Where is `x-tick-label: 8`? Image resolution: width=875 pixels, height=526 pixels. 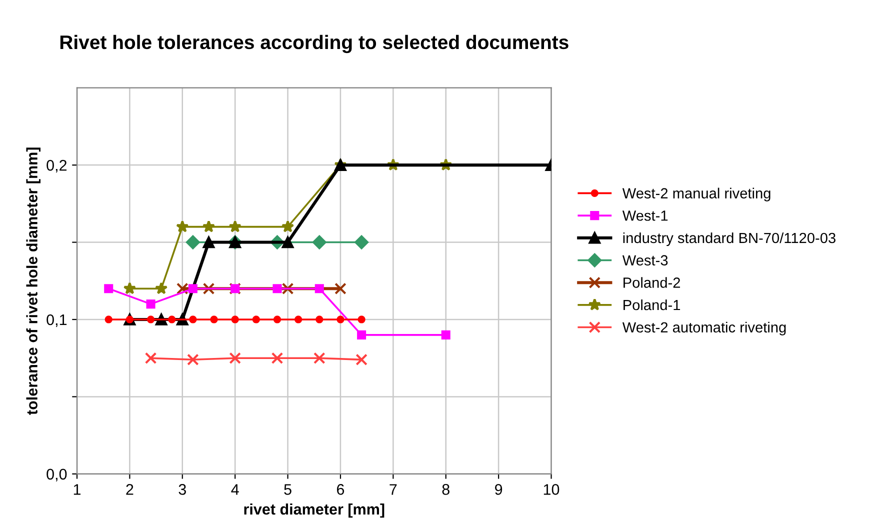 x-tick-label: 8 is located at coordinates (446, 489).